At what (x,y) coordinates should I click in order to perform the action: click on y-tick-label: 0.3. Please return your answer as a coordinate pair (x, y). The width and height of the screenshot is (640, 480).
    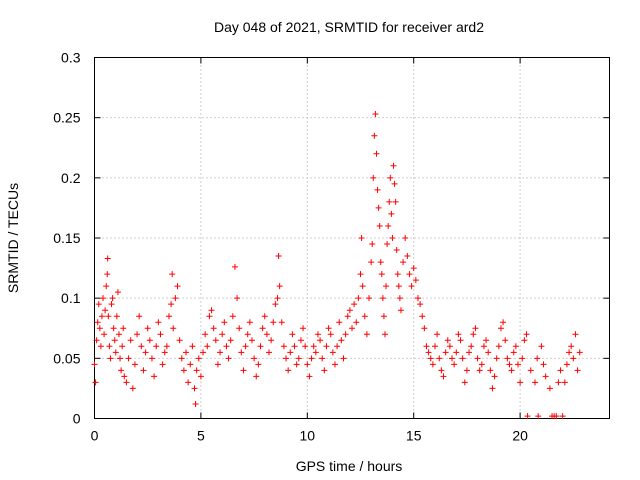
    Looking at the image, I should click on (71, 58).